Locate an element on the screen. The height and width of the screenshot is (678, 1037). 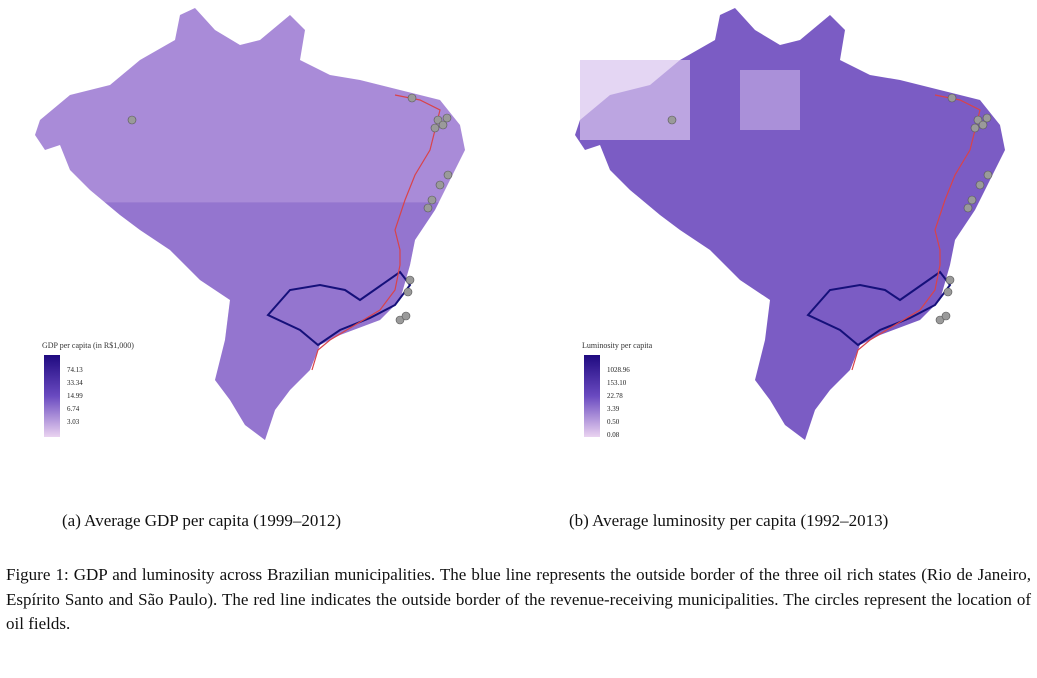
legend-label: 153.10 is located at coordinates (617, 383).